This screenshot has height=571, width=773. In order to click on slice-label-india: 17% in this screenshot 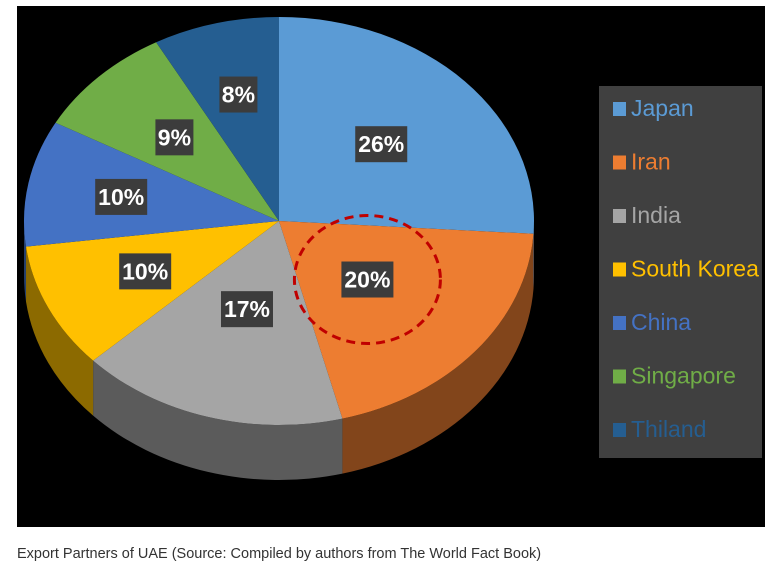, I will do `click(246, 309)`.